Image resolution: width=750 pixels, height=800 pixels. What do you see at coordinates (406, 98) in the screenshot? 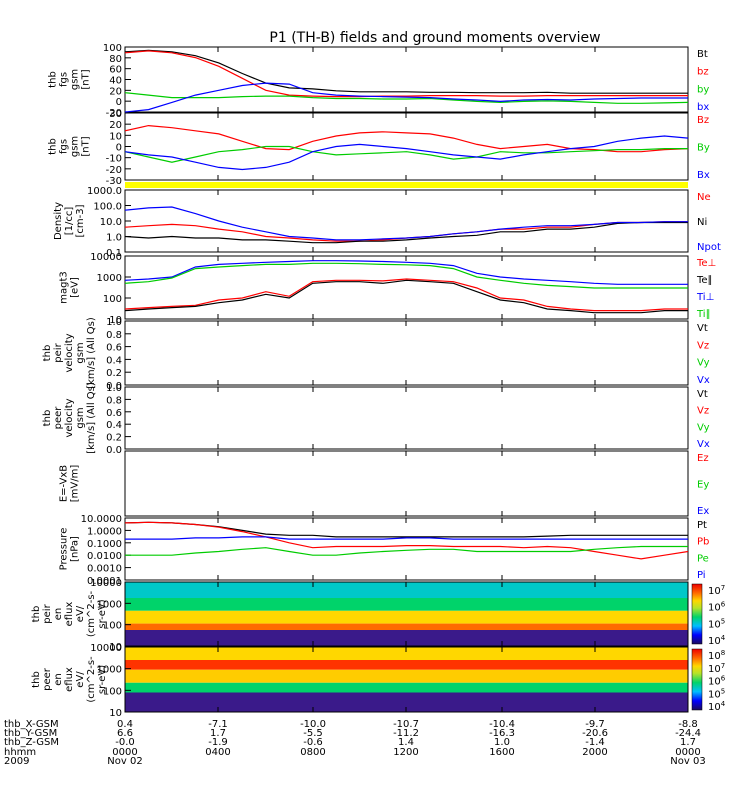
I see `series-line-by` at bounding box center [406, 98].